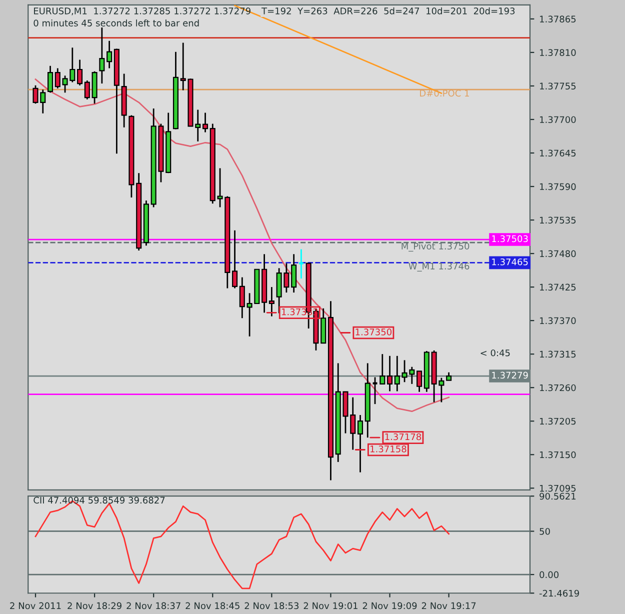 The width and height of the screenshot is (625, 614). Describe the element at coordinates (153, 606) in the screenshot. I see `x-tick-label: 2 Nov 18:37` at that location.